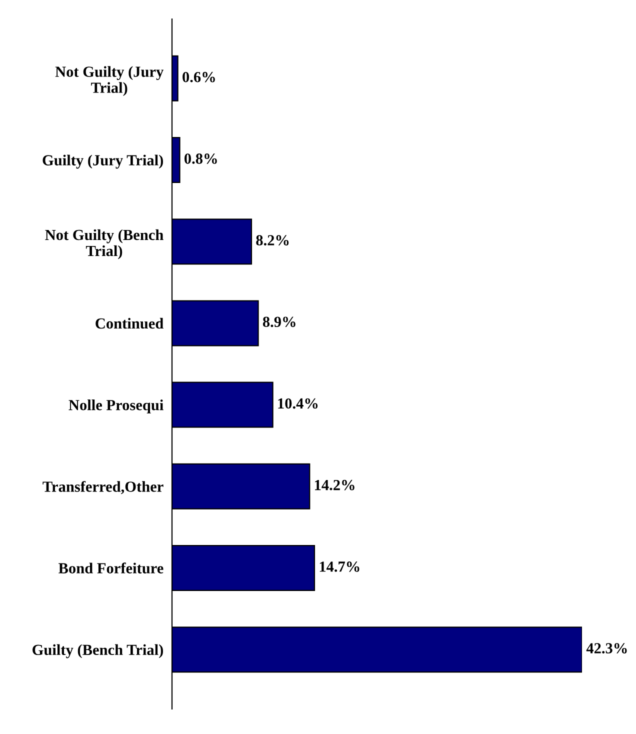 This screenshot has width=636, height=734. I want to click on data-label: 10.4%, so click(298, 403).